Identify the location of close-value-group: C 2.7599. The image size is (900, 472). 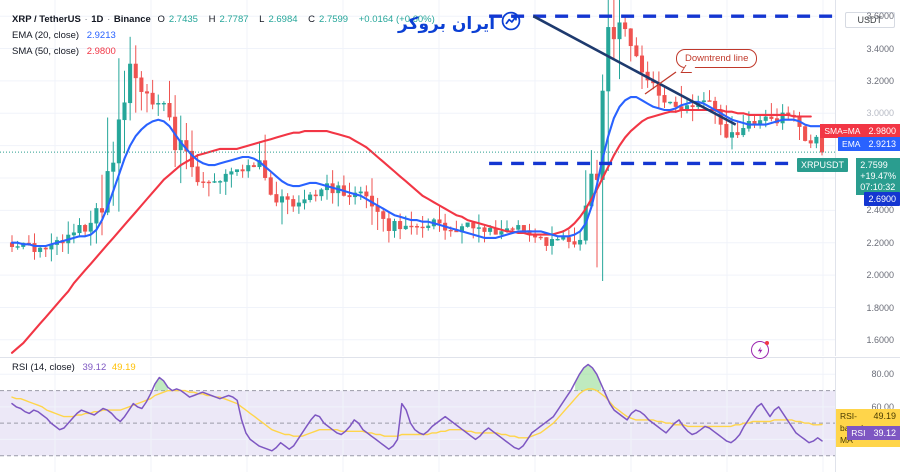
(330, 19).